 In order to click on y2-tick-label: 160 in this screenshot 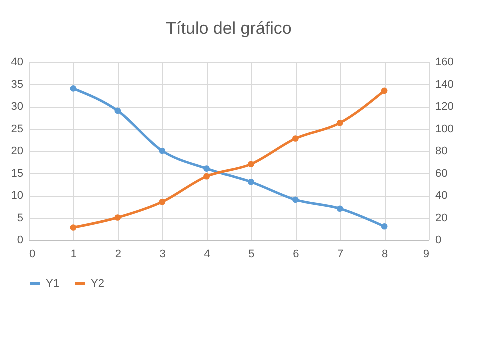, I will do `click(445, 62)`.